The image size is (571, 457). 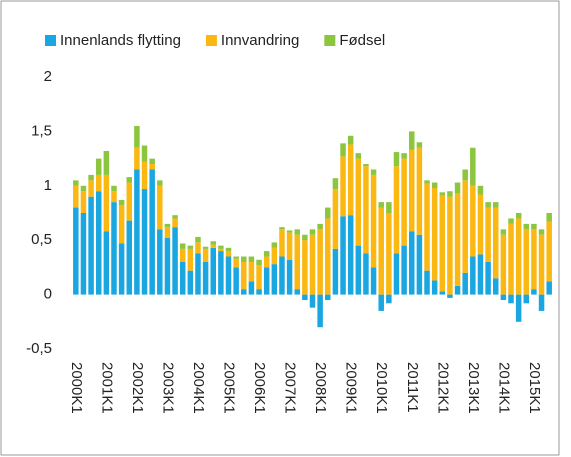 I want to click on y-tick-label: 1,5, so click(x=41, y=130).